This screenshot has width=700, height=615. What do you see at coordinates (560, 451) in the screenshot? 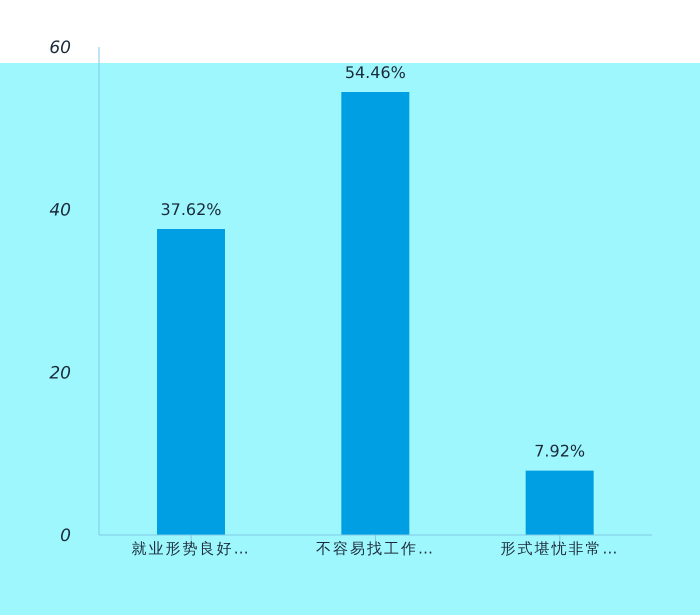
I see `data-label: 7.92%` at bounding box center [560, 451].